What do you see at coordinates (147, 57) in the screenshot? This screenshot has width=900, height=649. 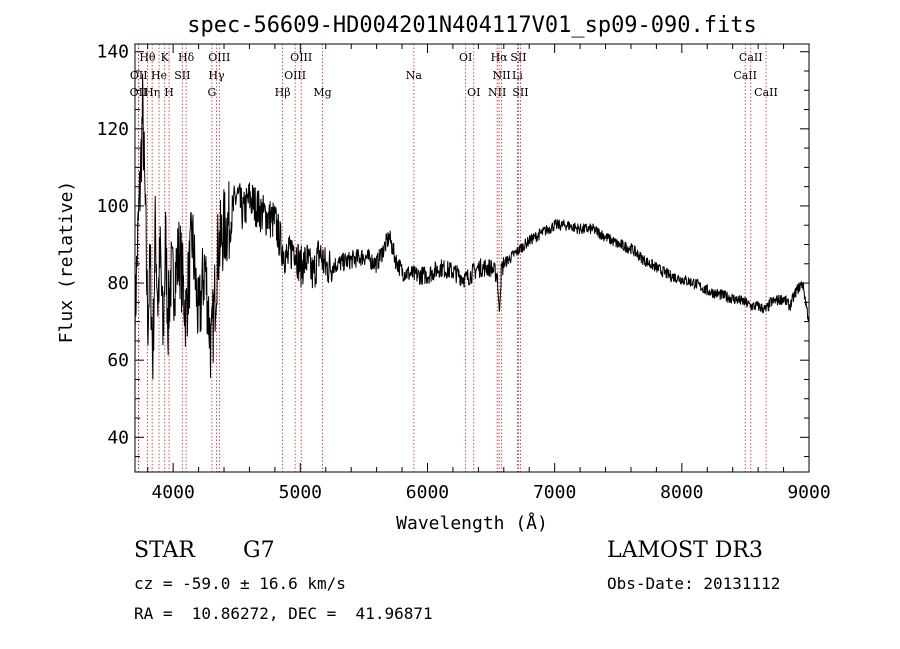 I see `spectral-line-label: Hθ` at bounding box center [147, 57].